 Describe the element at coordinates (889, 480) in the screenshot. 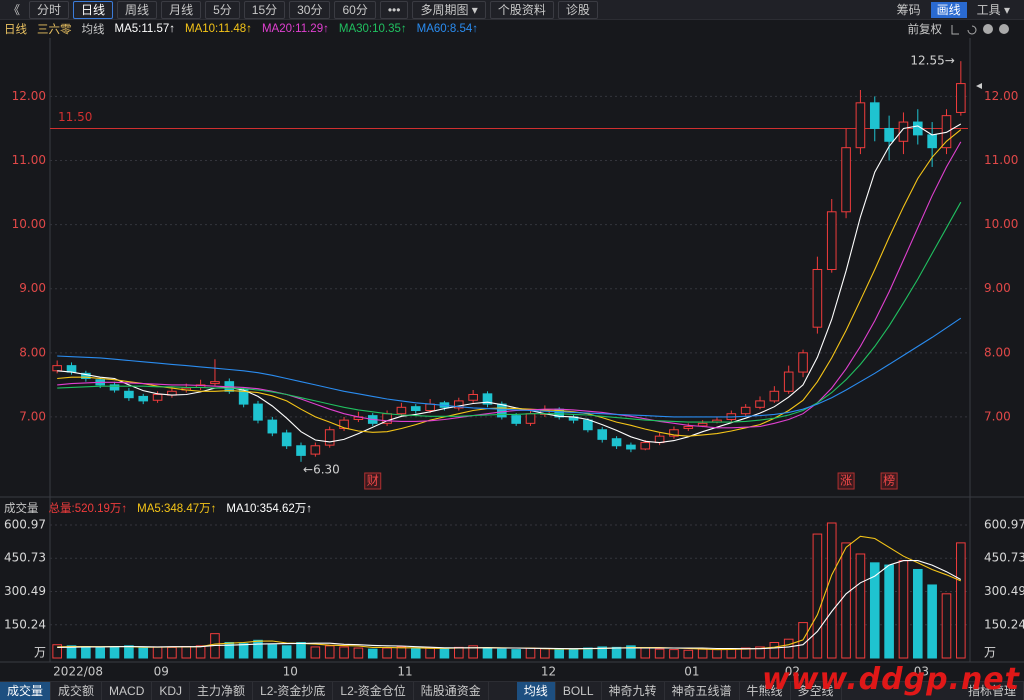

I see `marker: 榜` at that location.